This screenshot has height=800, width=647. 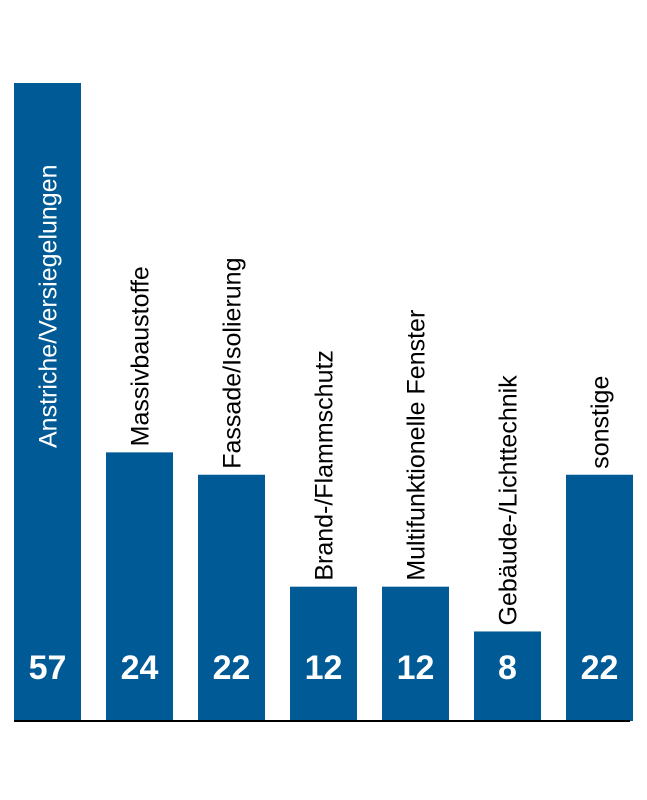 What do you see at coordinates (507, 668) in the screenshot?
I see `value-label-6: 8` at bounding box center [507, 668].